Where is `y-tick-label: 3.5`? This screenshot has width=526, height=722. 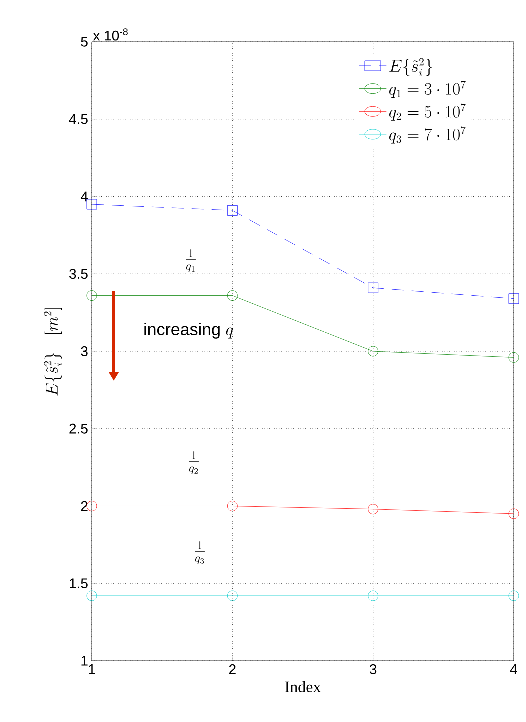
y-tick-label: 3.5 is located at coordinates (79, 274).